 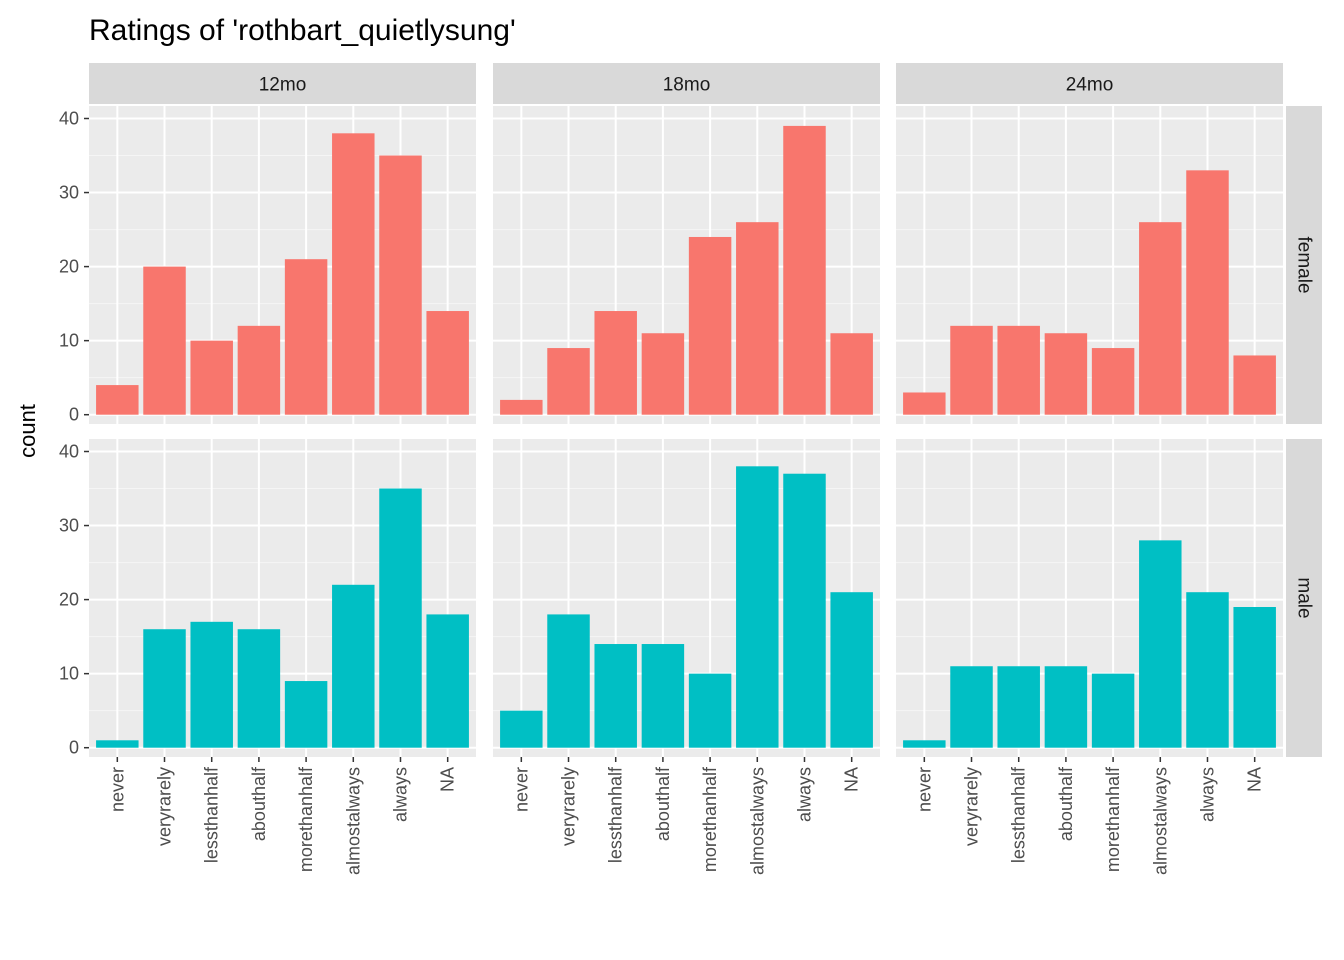 What do you see at coordinates (1089, 265) in the screenshot?
I see `panel-24mo-female` at bounding box center [1089, 265].